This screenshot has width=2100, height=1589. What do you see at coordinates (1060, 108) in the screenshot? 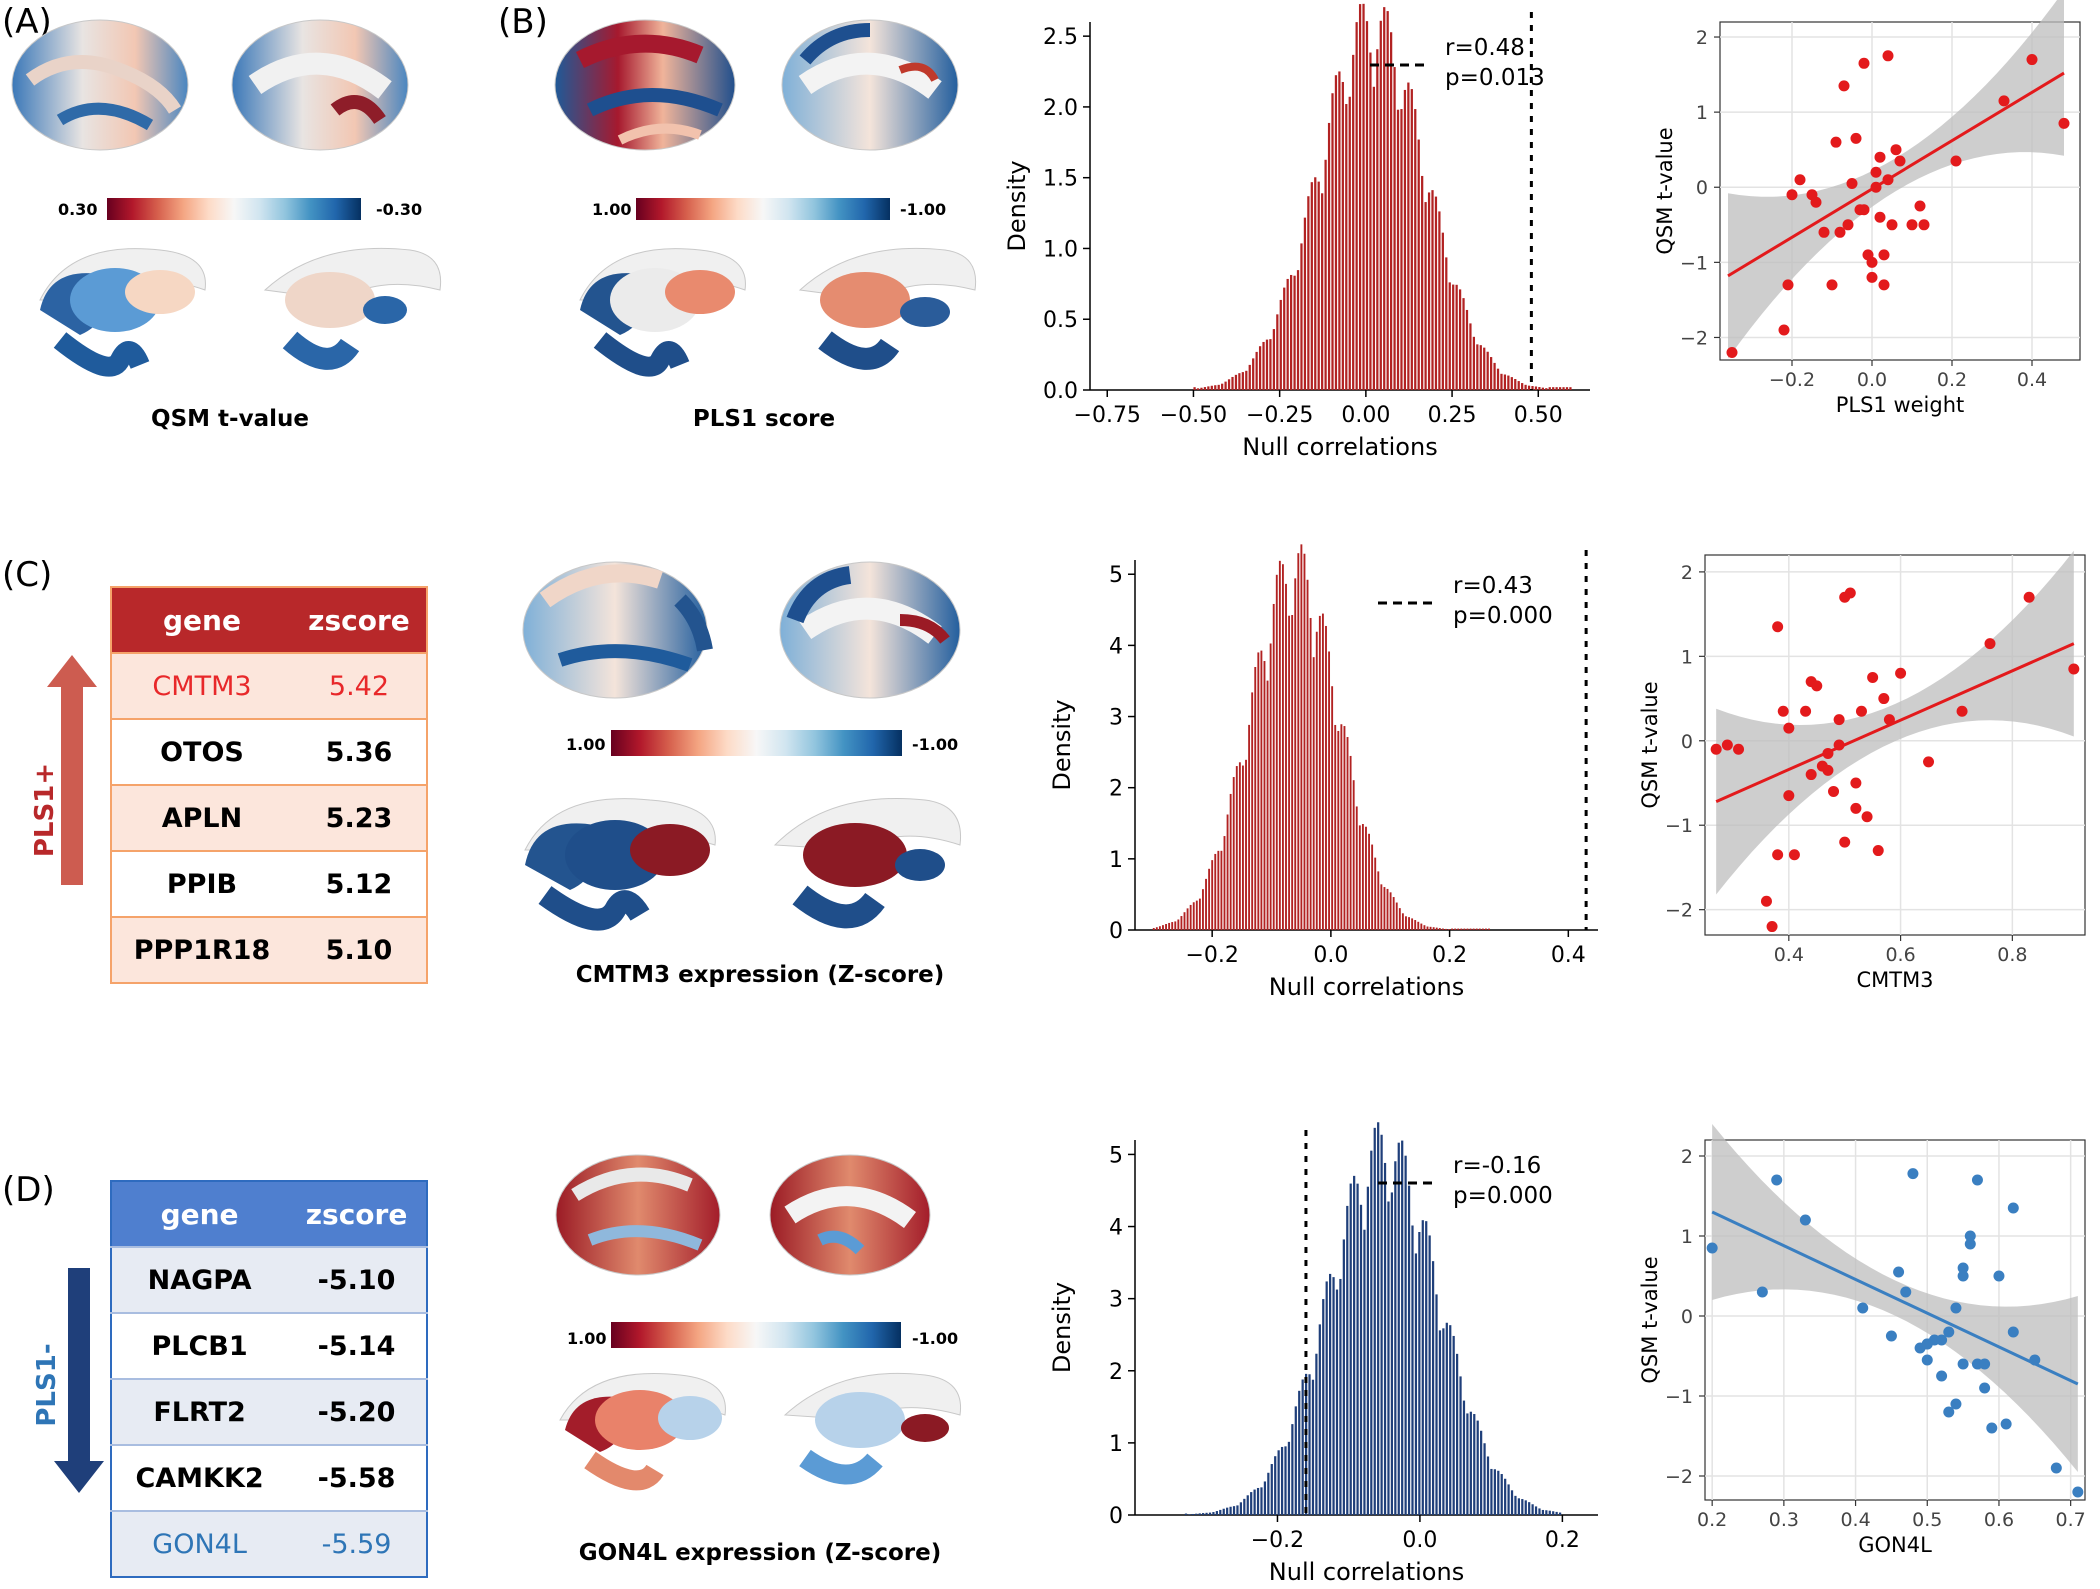
I see `y-tick-label: 2.0` at bounding box center [1060, 108].